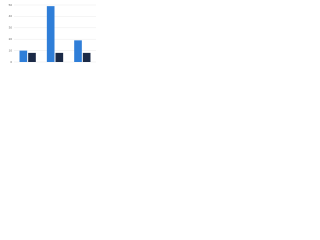 This screenshot has width=320, height=240. Describe the element at coordinates (11, 50) in the screenshot. I see `y-tick-label: 10` at that location.